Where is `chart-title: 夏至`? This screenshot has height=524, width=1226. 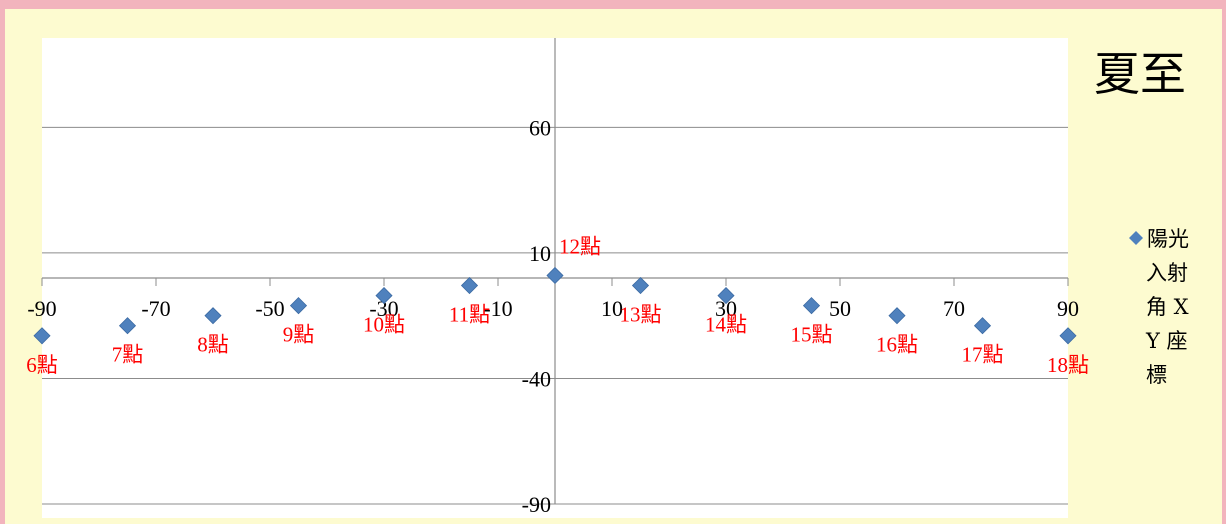
chart-title: 夏至 is located at coordinates (1140, 74).